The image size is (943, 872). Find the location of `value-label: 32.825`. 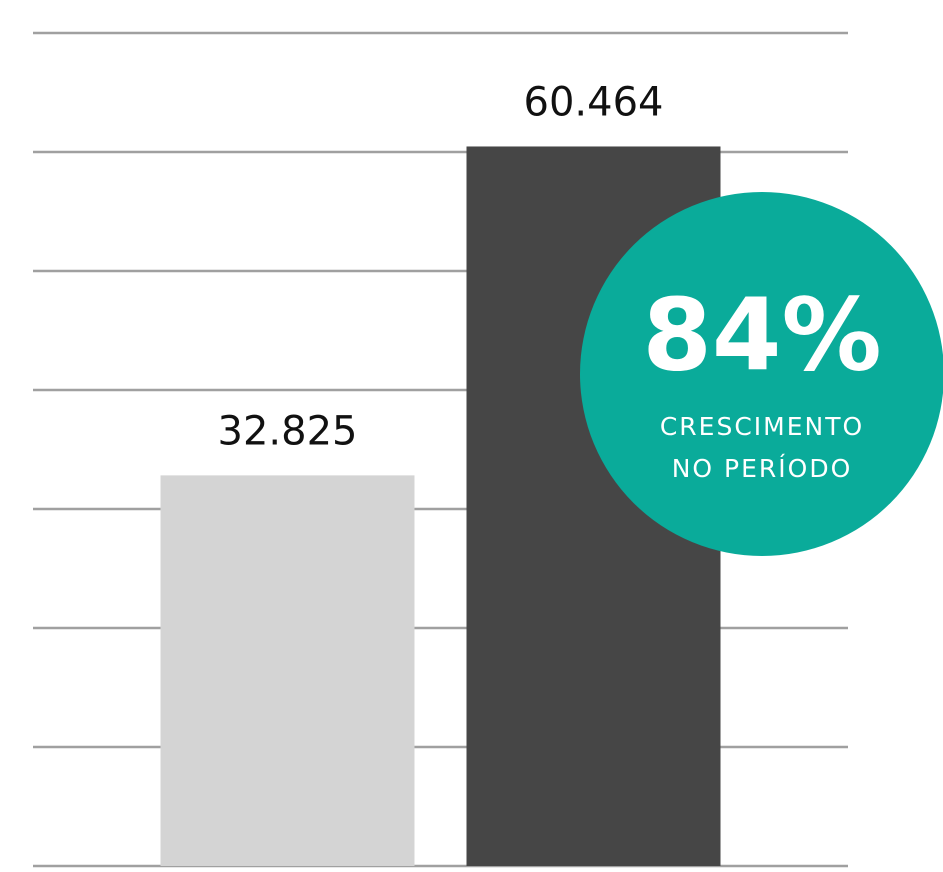

value-label: 32.825 is located at coordinates (288, 431).